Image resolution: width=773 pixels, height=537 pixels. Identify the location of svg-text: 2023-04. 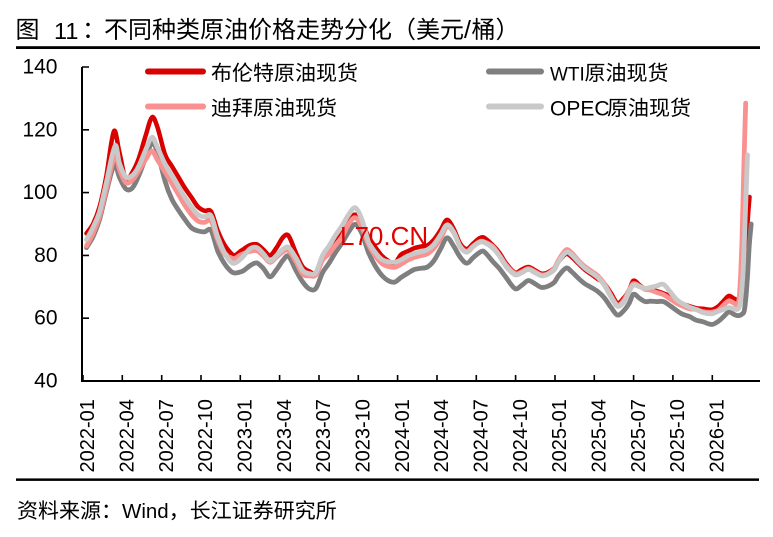
(285, 435).